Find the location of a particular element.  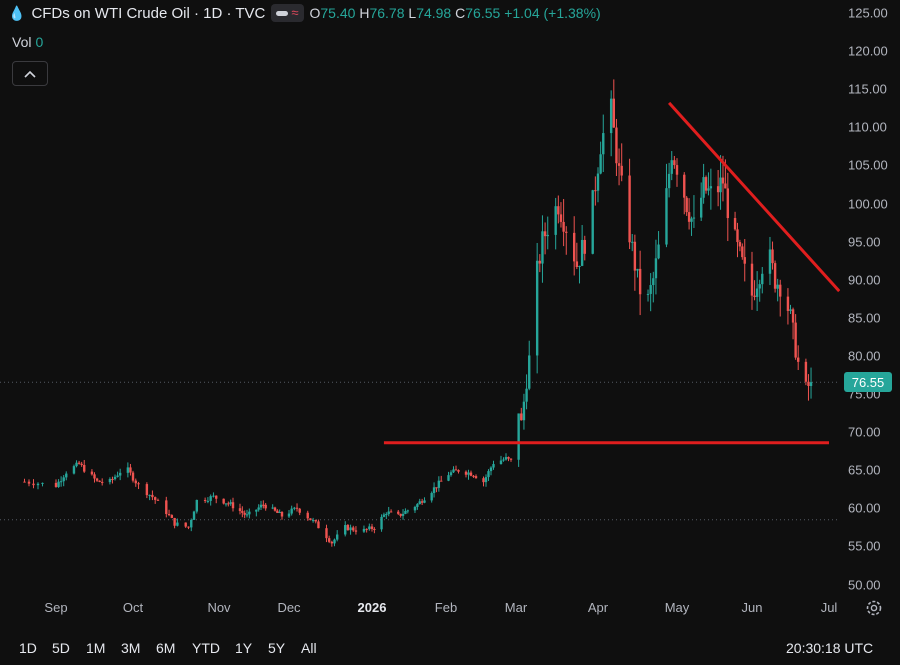

collapse-legend-button is located at coordinates (30, 73).